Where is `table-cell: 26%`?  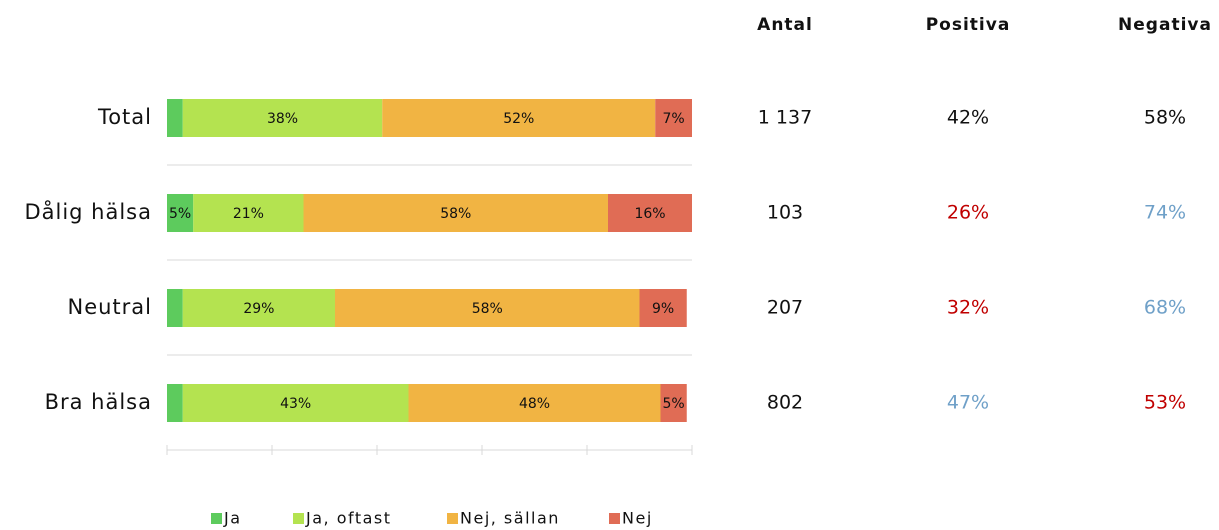
table-cell: 26% is located at coordinates (968, 213).